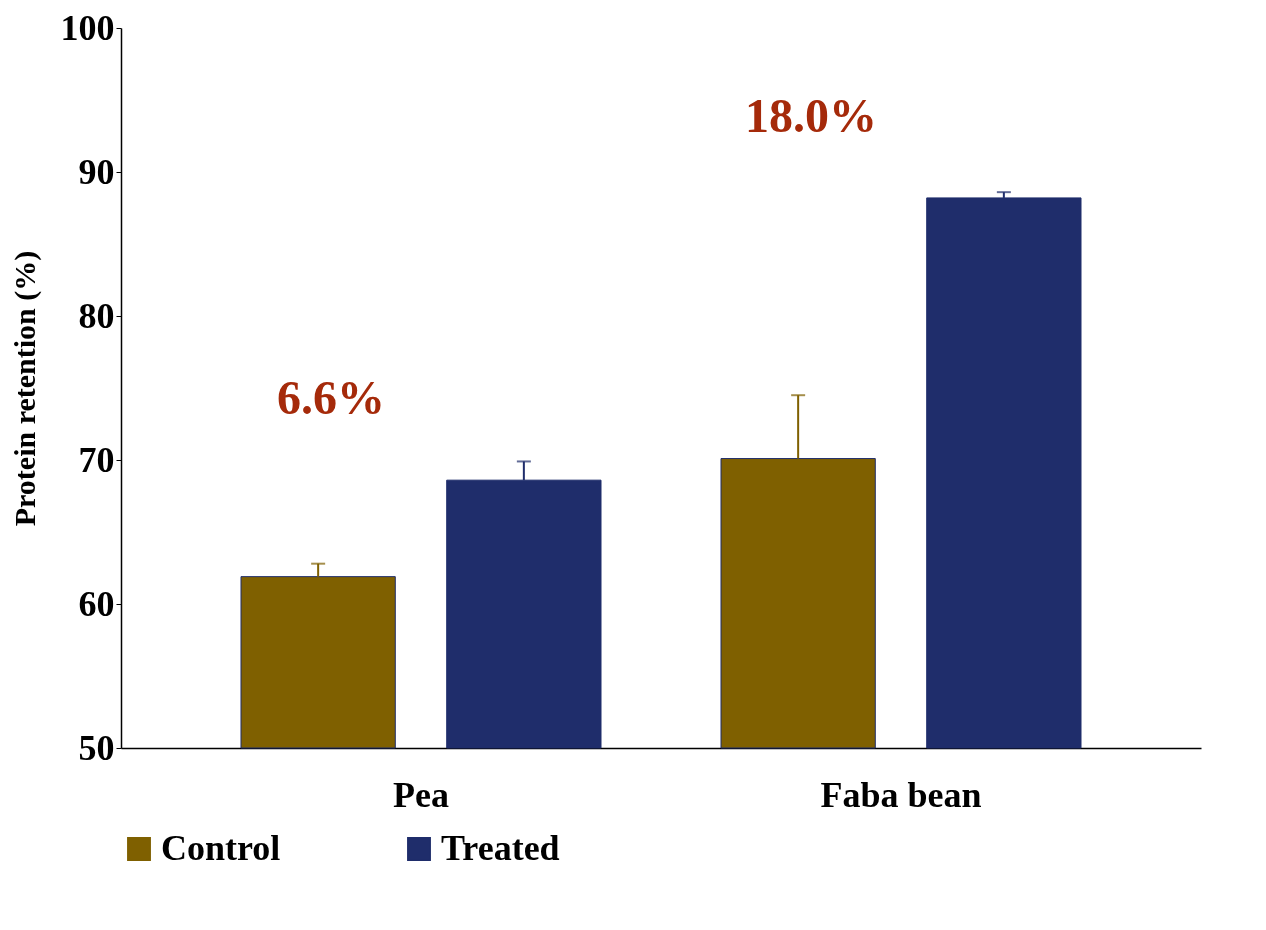 Image resolution: width=1266 pixels, height=930 pixels. What do you see at coordinates (811, 115) in the screenshot?
I see `annotation: 18.0%` at bounding box center [811, 115].